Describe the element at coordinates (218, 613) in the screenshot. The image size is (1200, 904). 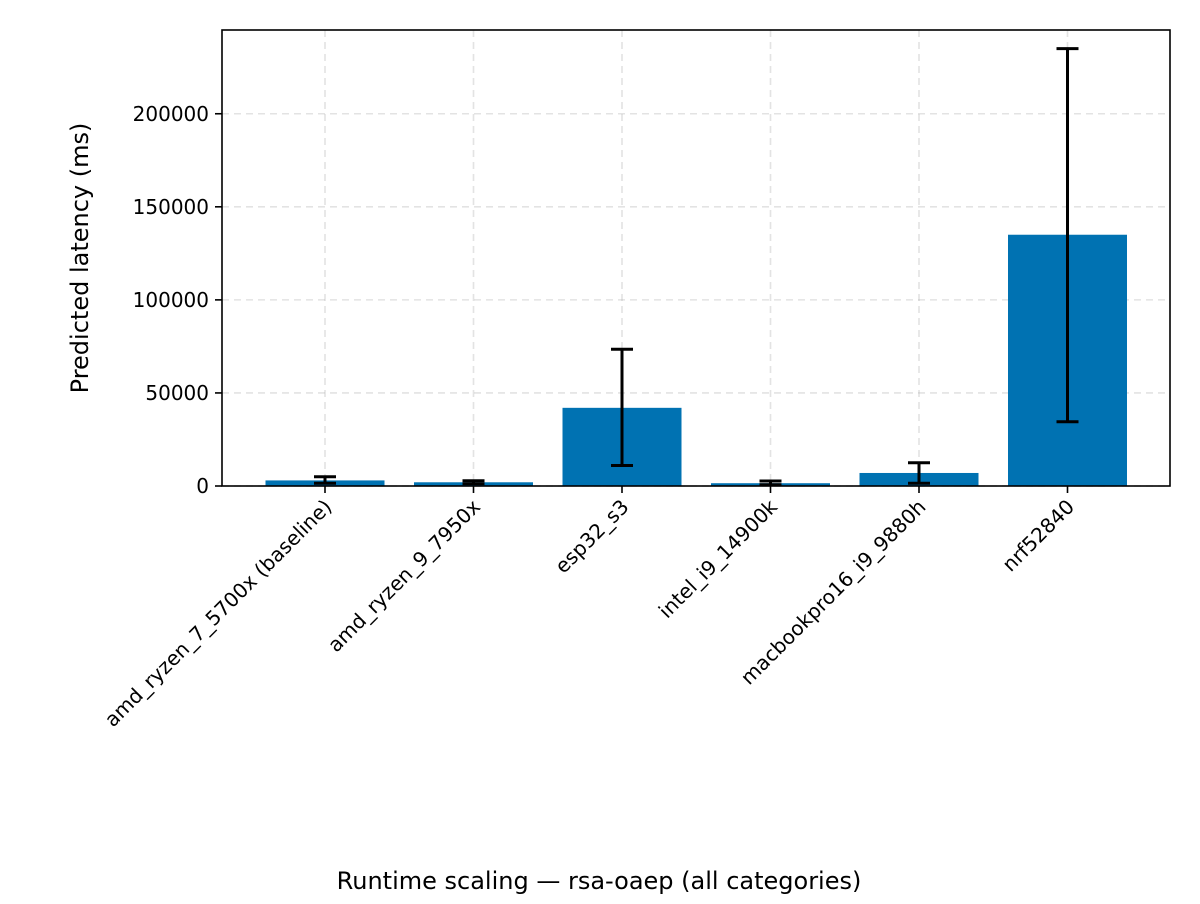
I see `x-tick-label: amd_ryzen_7_5700x (baseline)` at that location.